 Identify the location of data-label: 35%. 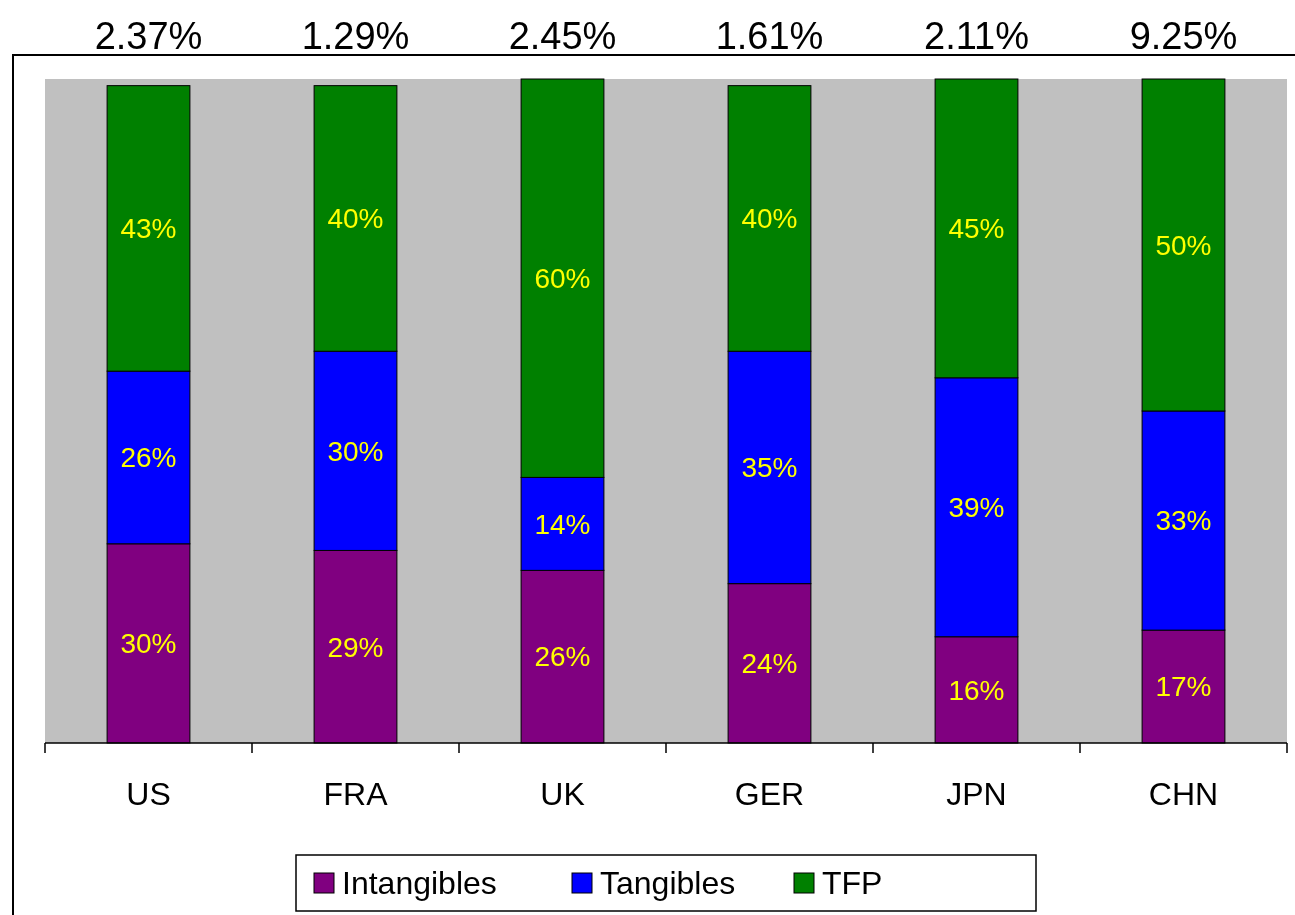
(769, 468).